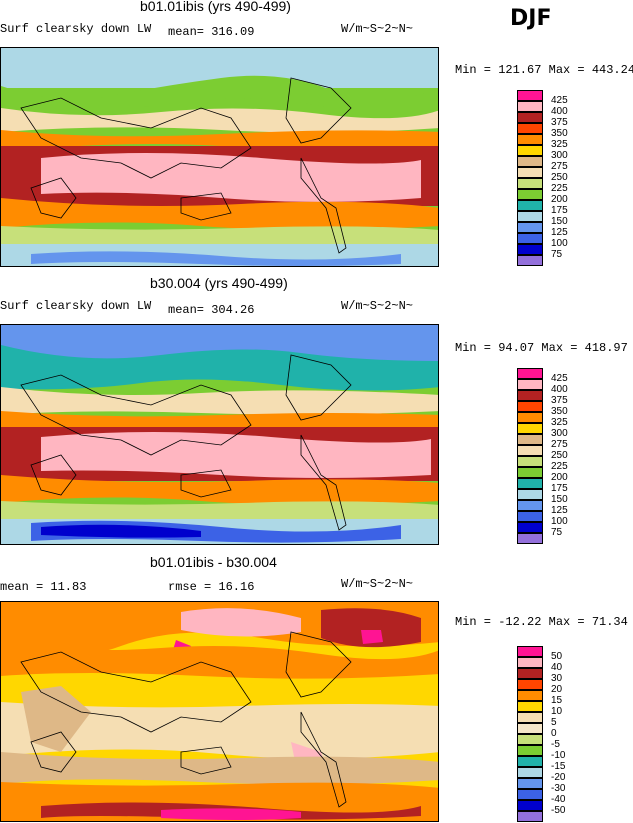 The width and height of the screenshot is (633, 823). Describe the element at coordinates (558, 755) in the screenshot. I see `legend-label: -10` at that location.